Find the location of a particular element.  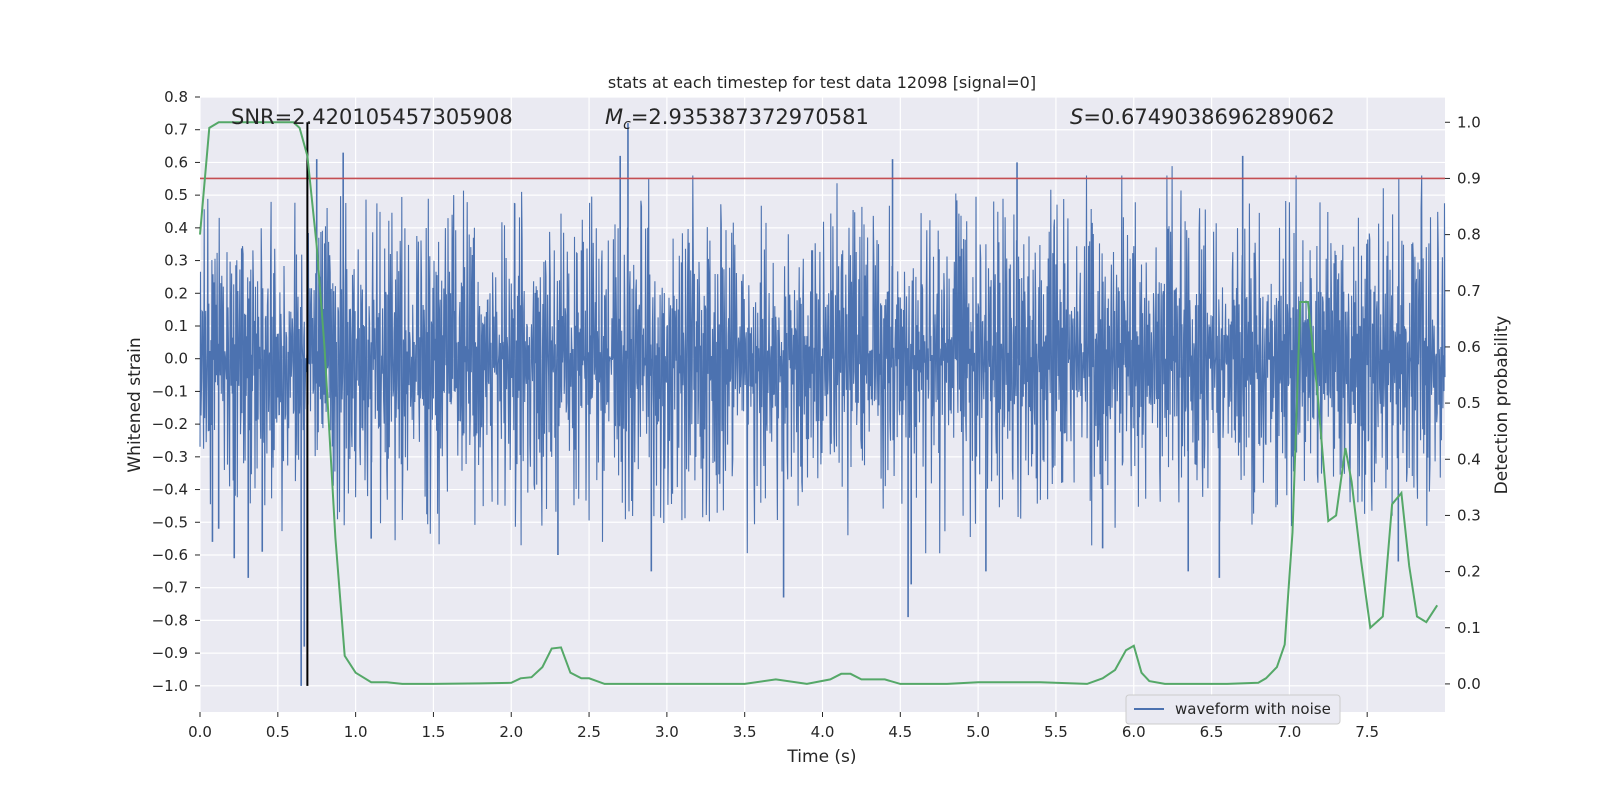

y2-tick-label: 0.8 is located at coordinates (1469, 235).